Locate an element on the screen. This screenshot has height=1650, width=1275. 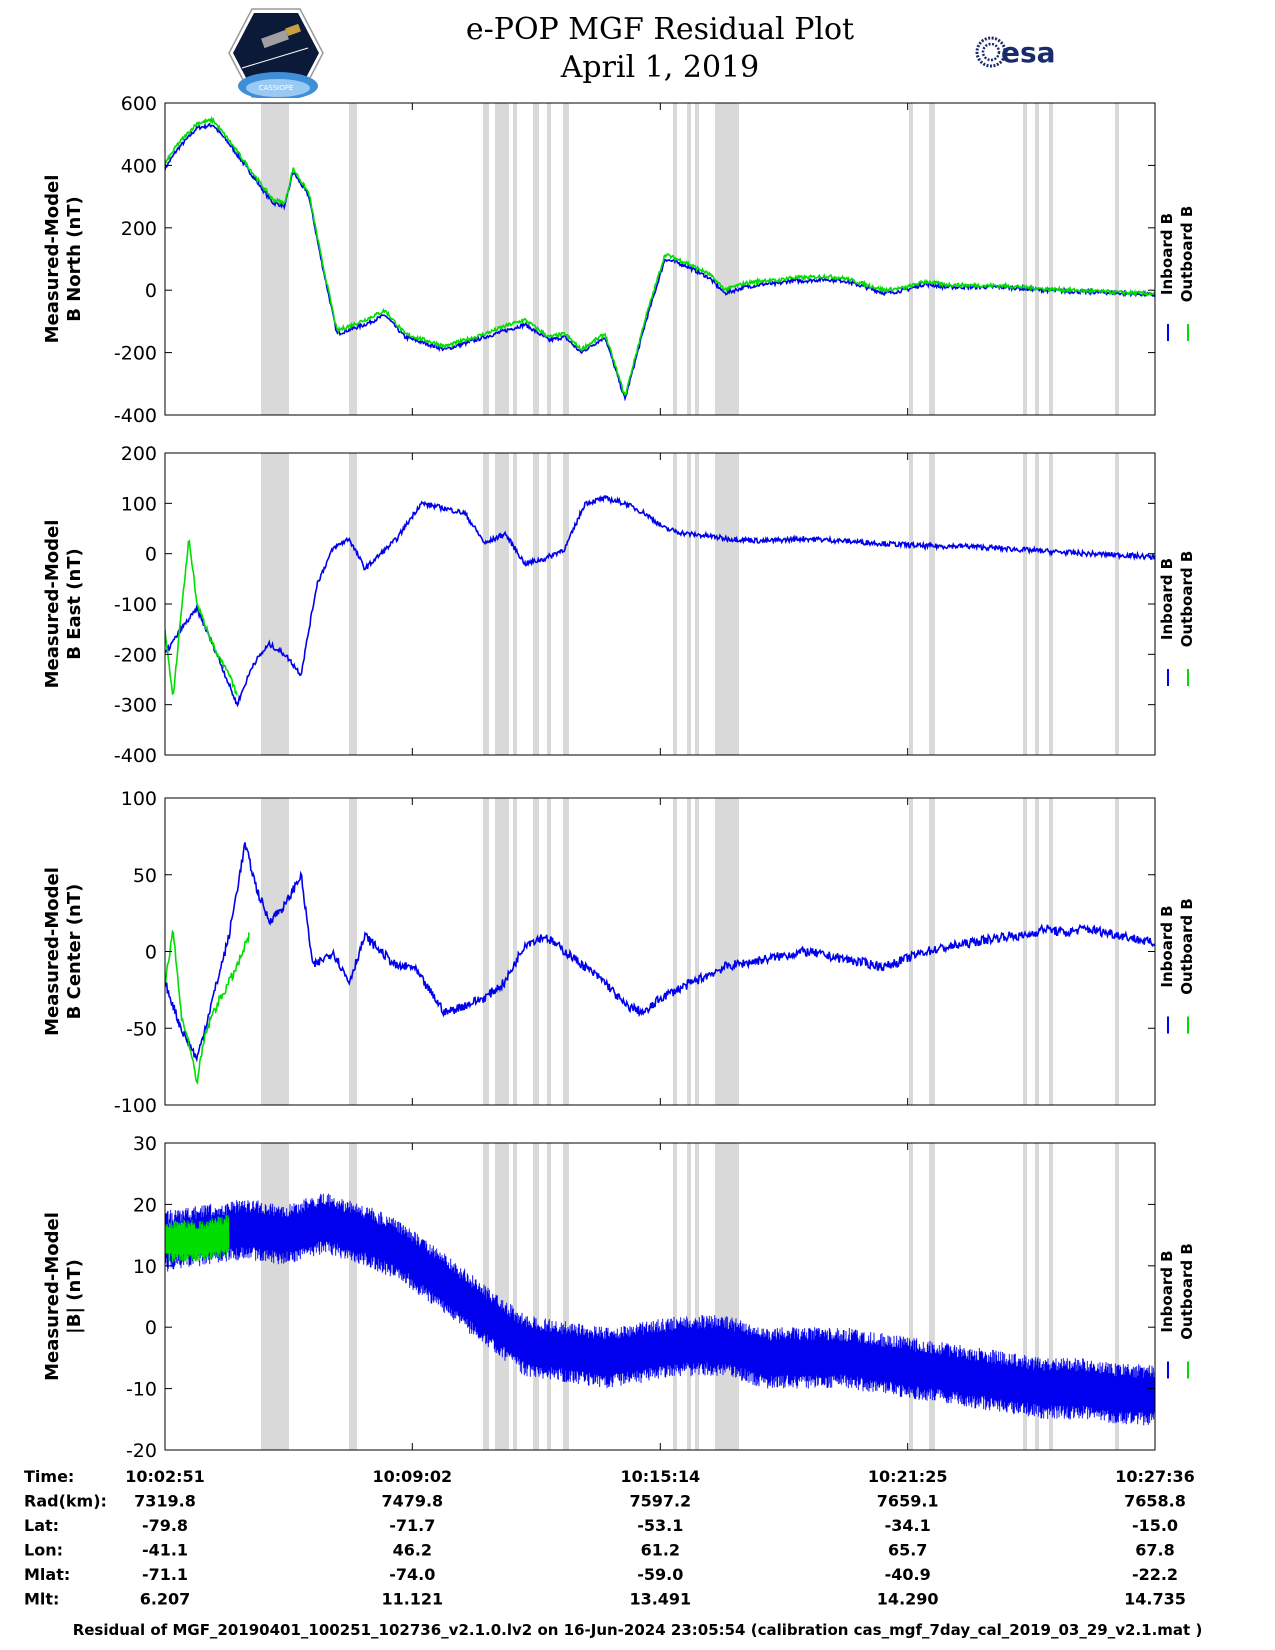
ephemeris-value: 14.735 is located at coordinates (1155, 1599).